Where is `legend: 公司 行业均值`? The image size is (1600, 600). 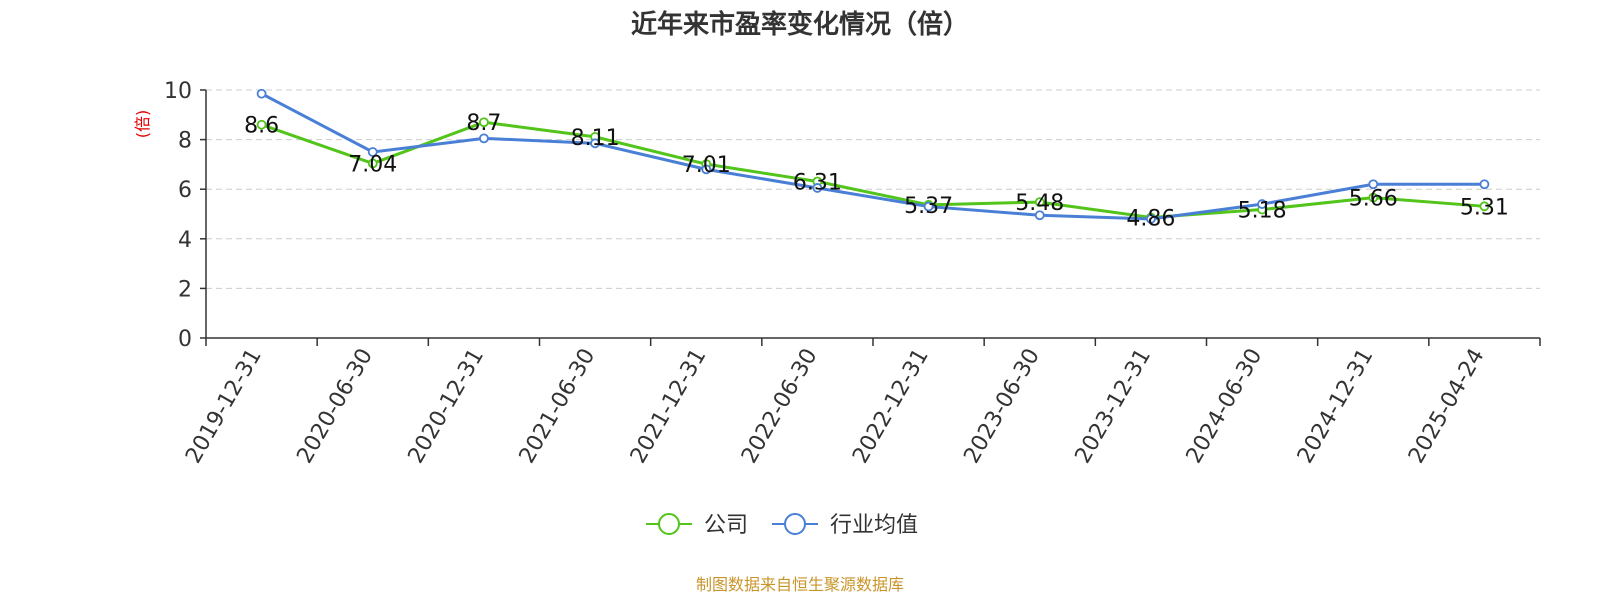 legend: 公司 行业均值 is located at coordinates (782, 525).